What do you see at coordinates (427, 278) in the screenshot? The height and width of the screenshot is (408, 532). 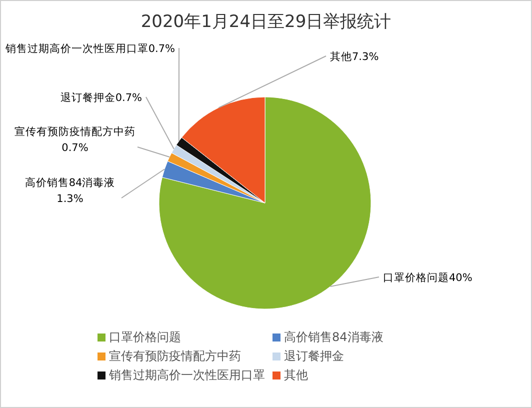 I see `category-label: 口罩价格问题40%` at bounding box center [427, 278].